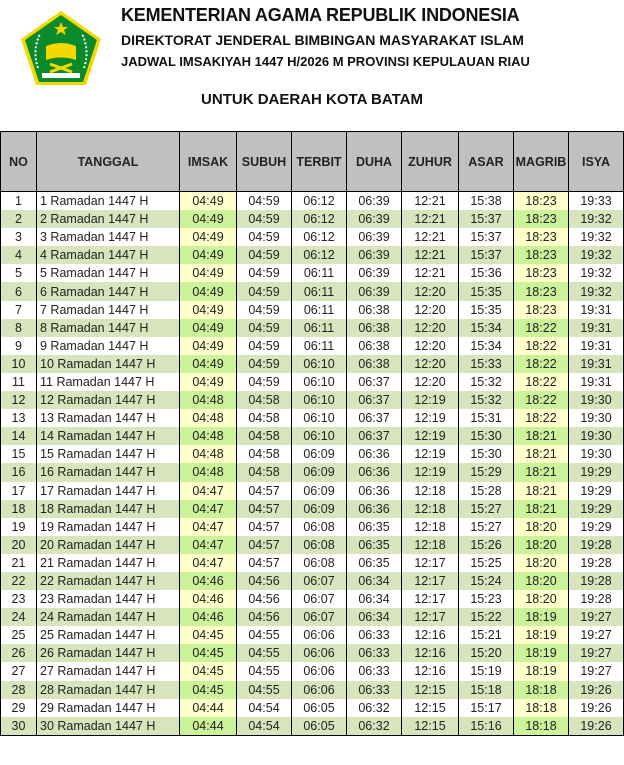 The width and height of the screenshot is (624, 765). Describe the element at coordinates (374, 635) in the screenshot. I see `cell-duha: 06:33` at that location.